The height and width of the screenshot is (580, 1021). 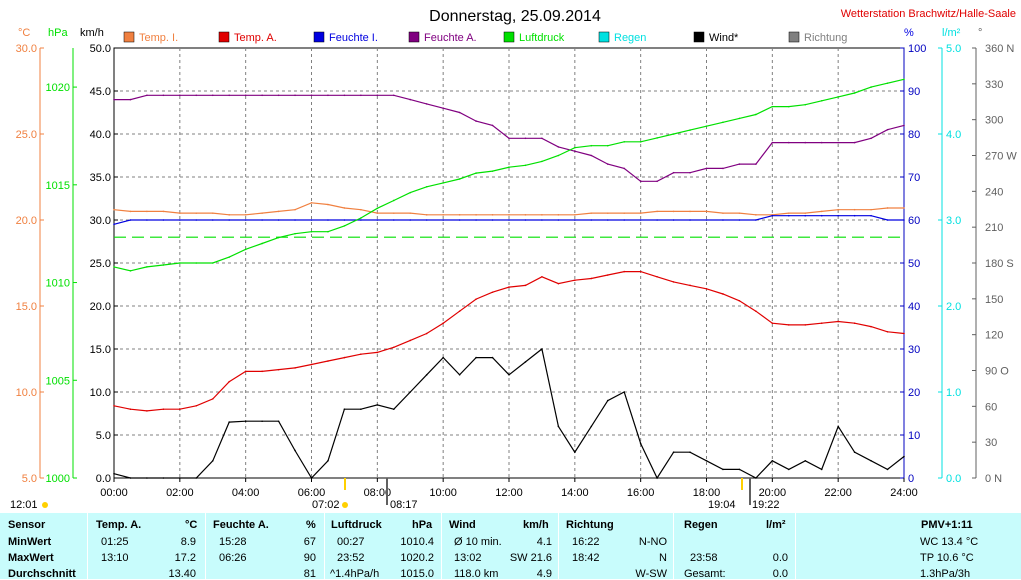 I want to click on deg-axis-tick-label: 270 W, so click(x=1001, y=157).